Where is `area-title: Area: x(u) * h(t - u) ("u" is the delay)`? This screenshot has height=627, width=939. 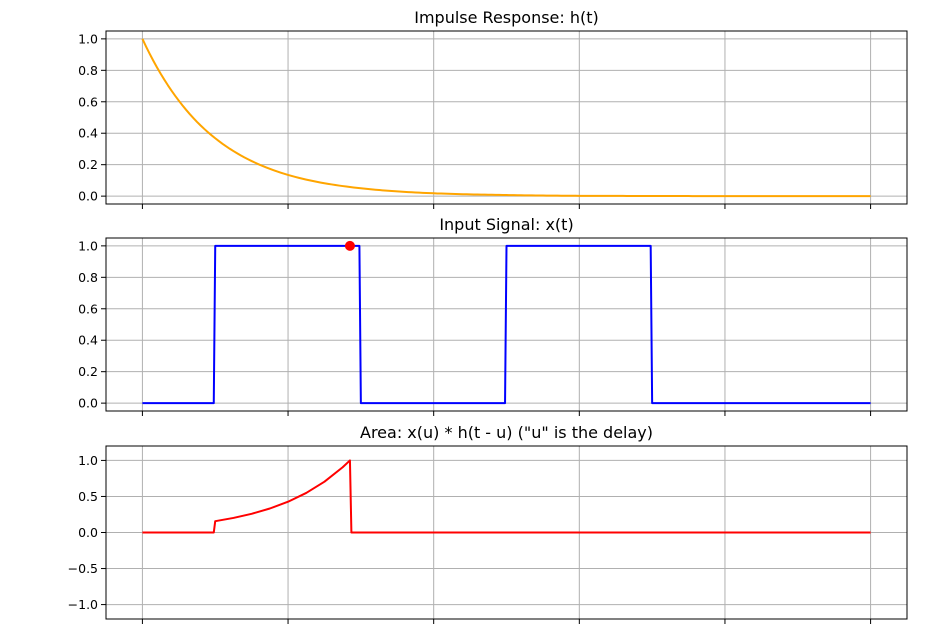 area-title: Area: x(u) * h(t - u) ("u" is the delay) is located at coordinates (506, 432).